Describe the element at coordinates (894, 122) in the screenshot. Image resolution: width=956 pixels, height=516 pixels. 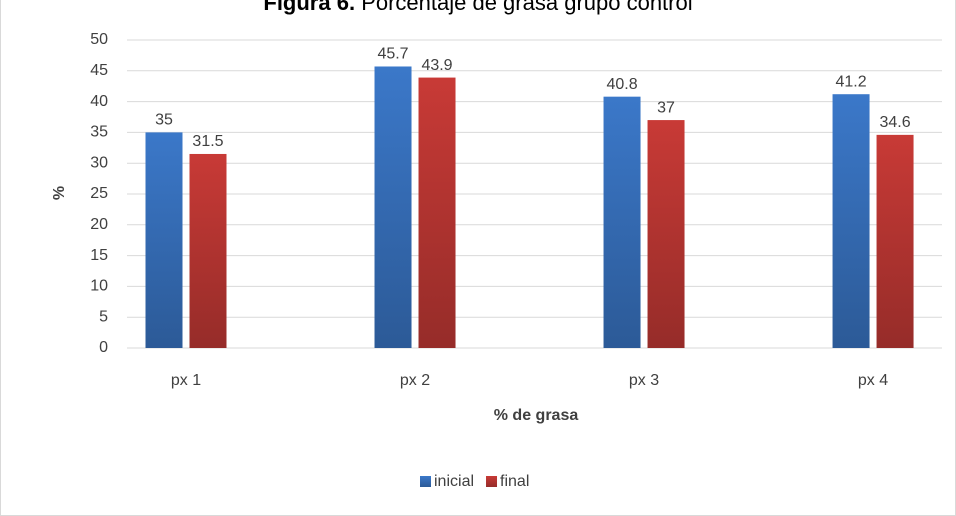
I see `value-label: 34.6` at that location.